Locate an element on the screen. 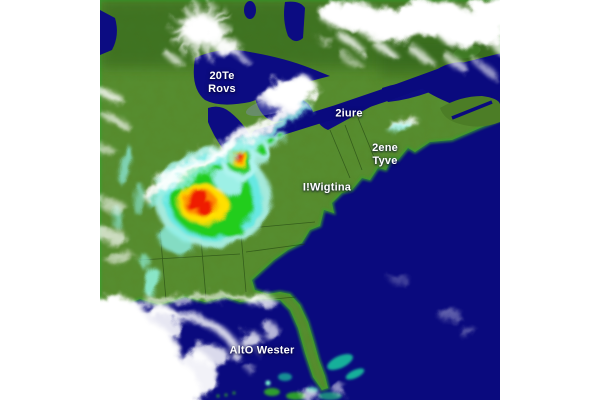 This screenshot has width=600, height=400. map-label-text: AltO Wester is located at coordinates (262, 350).